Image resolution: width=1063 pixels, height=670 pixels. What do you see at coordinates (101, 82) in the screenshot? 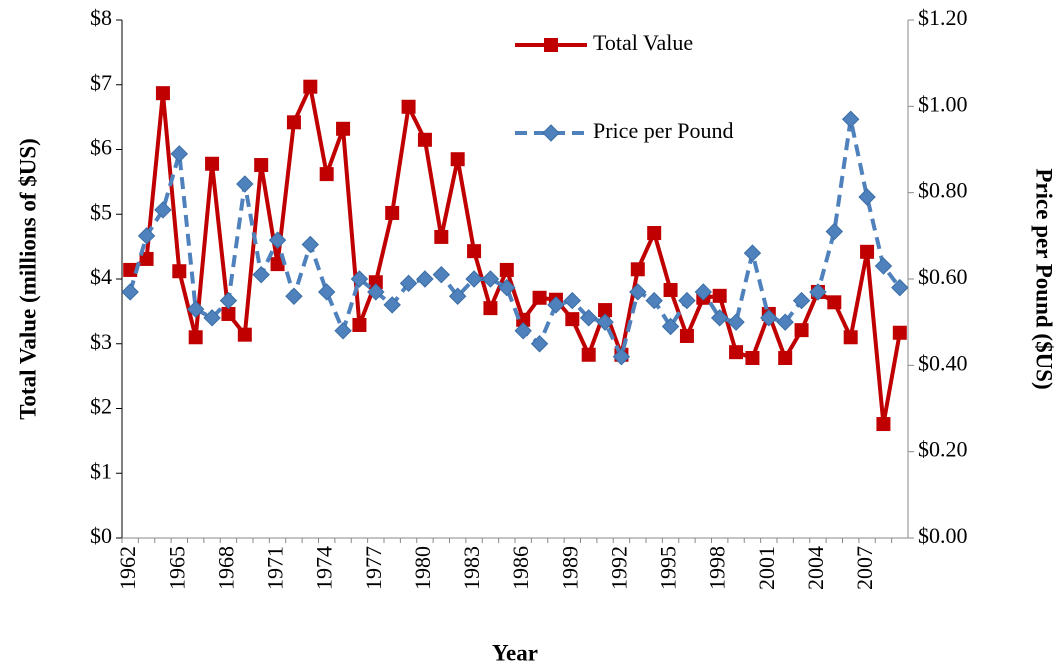
I see `y-tick-label: $7` at bounding box center [101, 82].